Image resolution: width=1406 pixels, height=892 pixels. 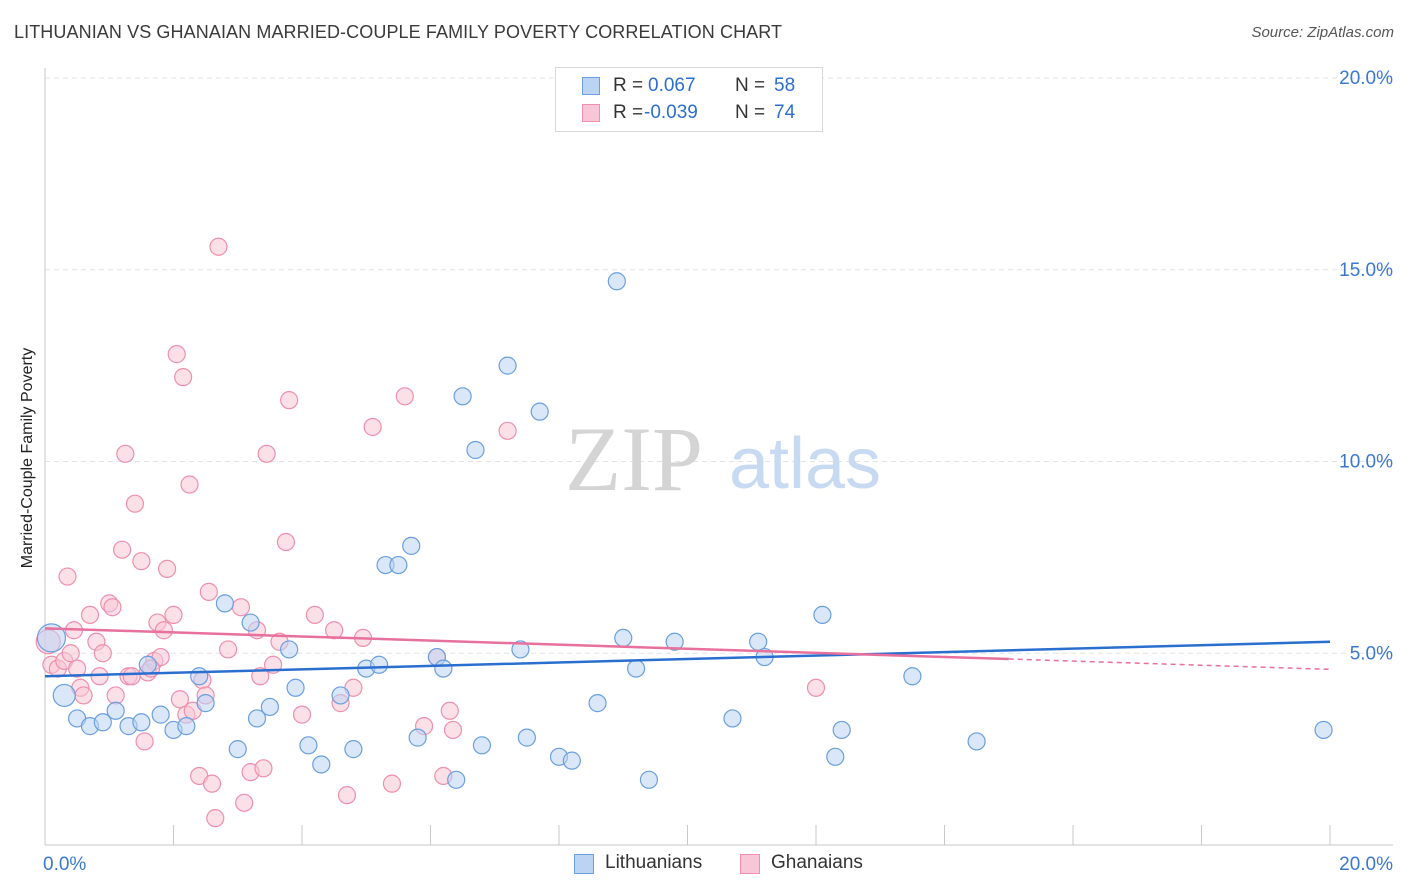 I want to click on ghanaians-trend-line, so click(x=526, y=644).